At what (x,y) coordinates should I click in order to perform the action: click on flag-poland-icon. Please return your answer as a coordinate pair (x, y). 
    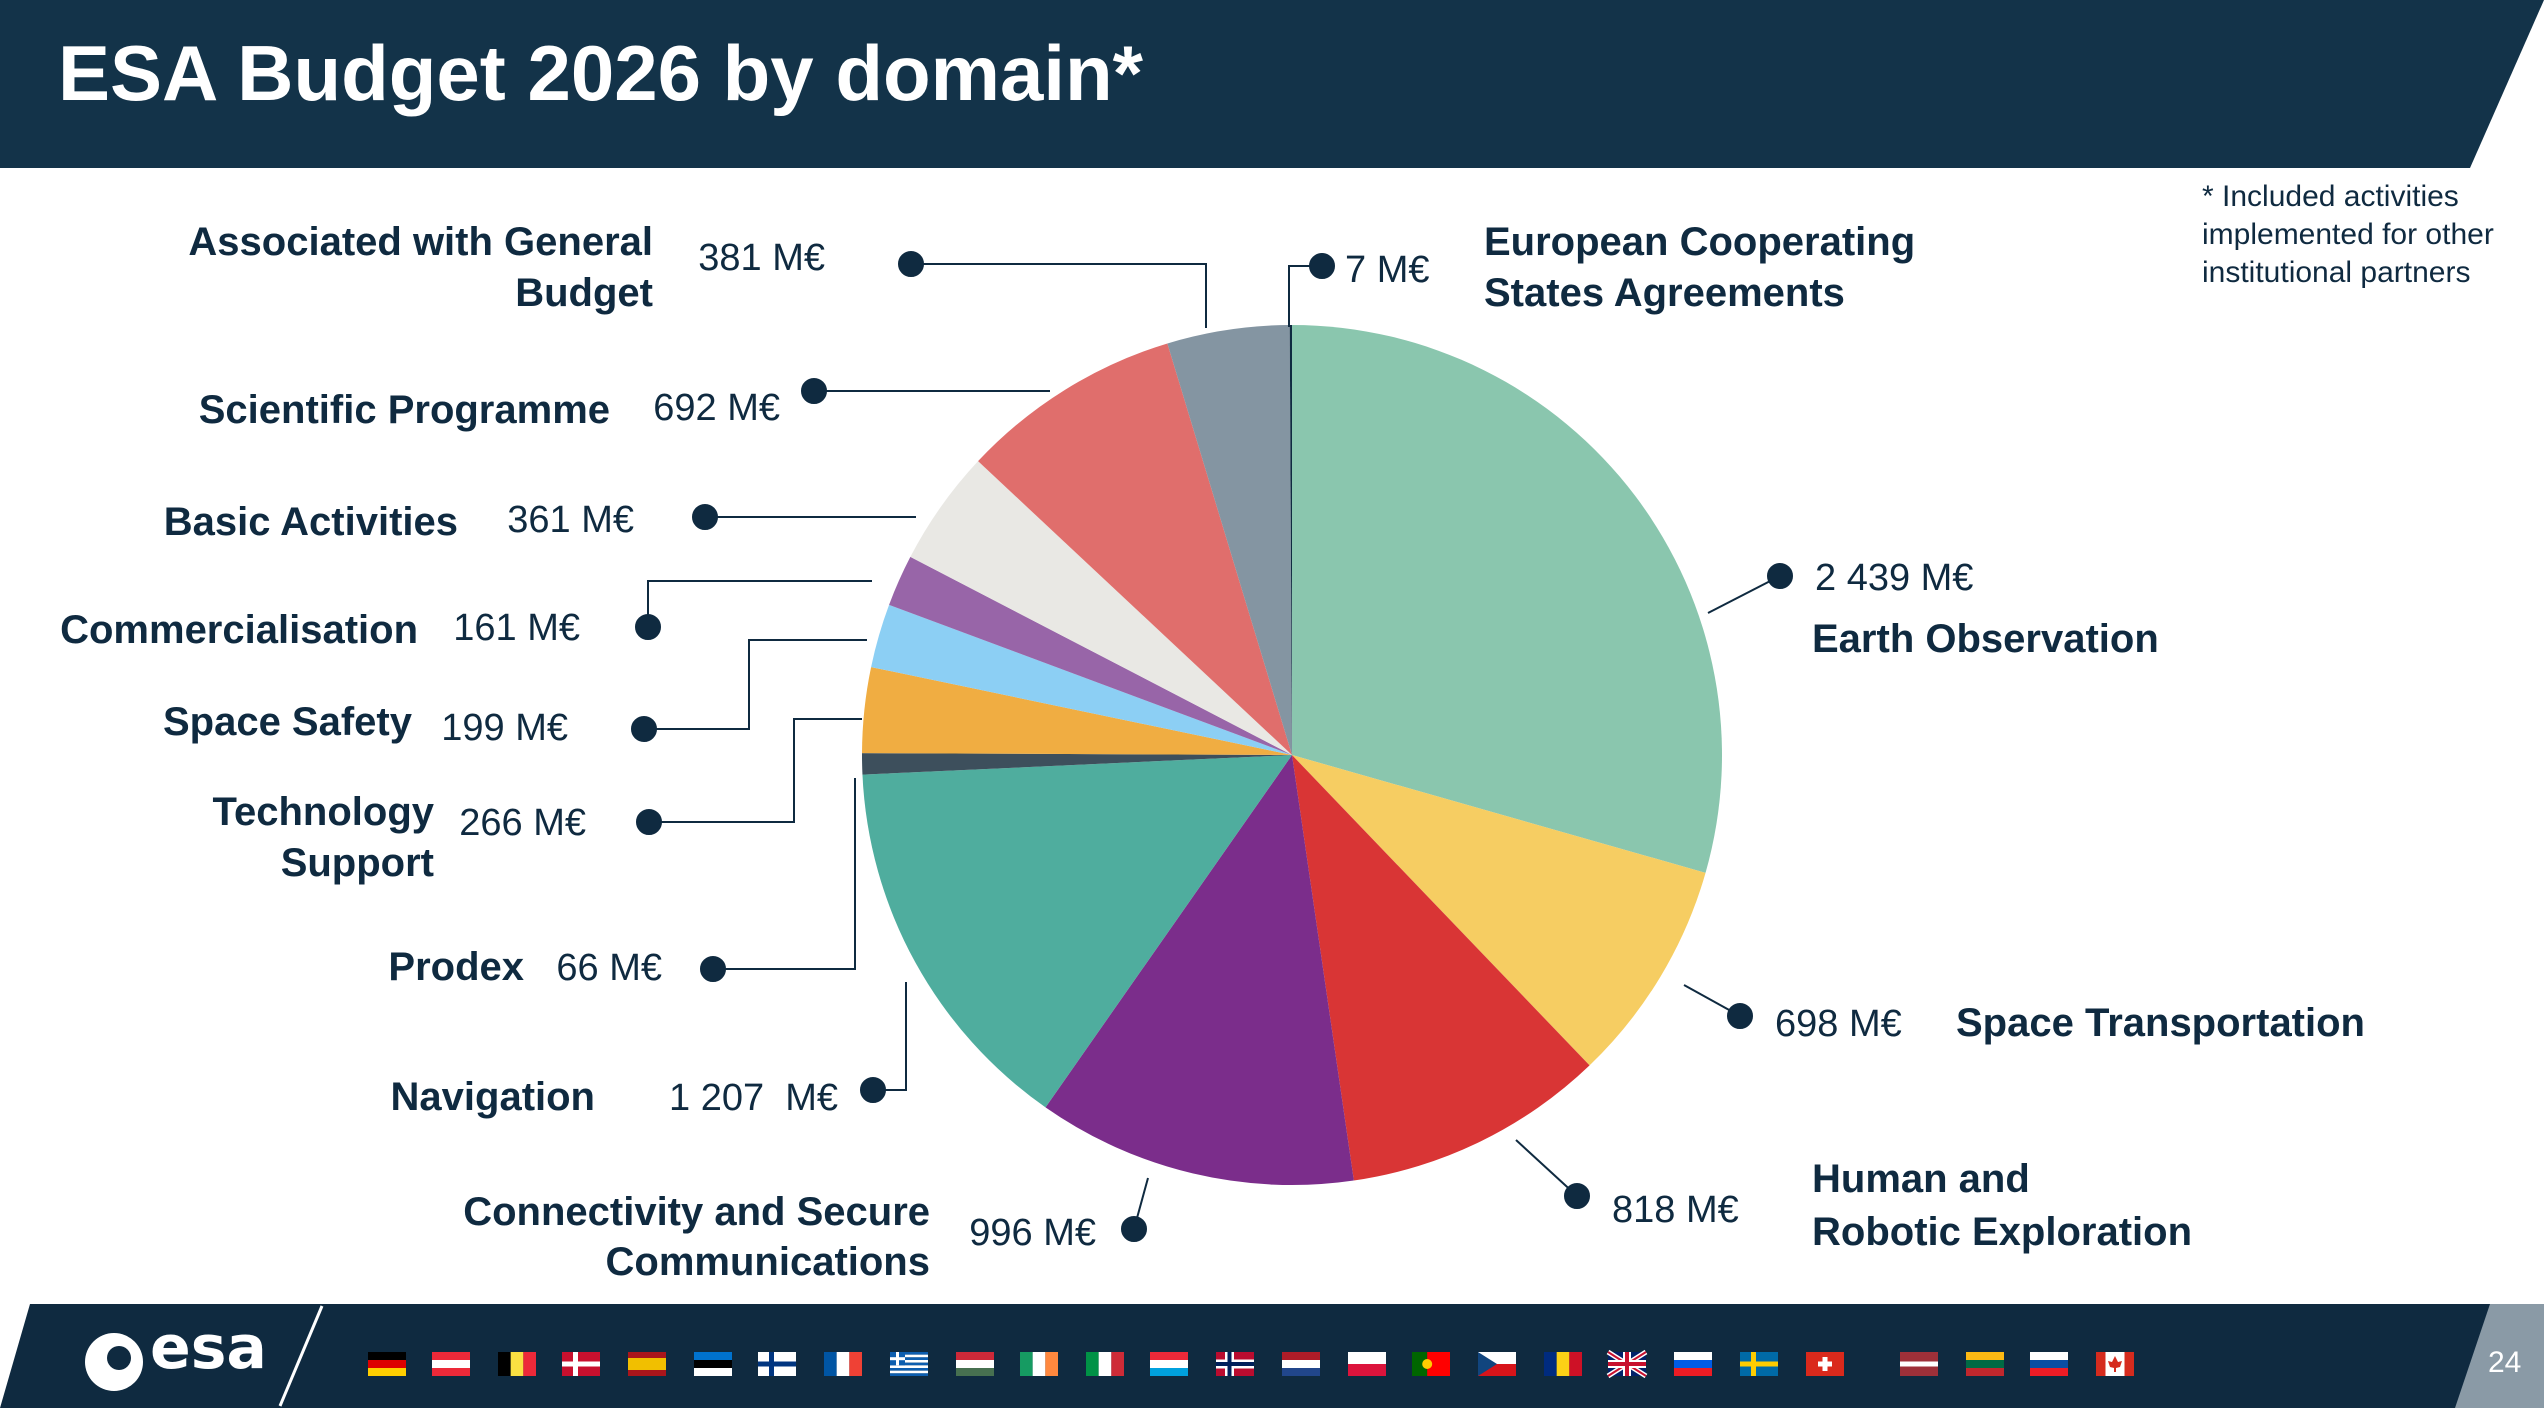
    Looking at the image, I should click on (1367, 1364).